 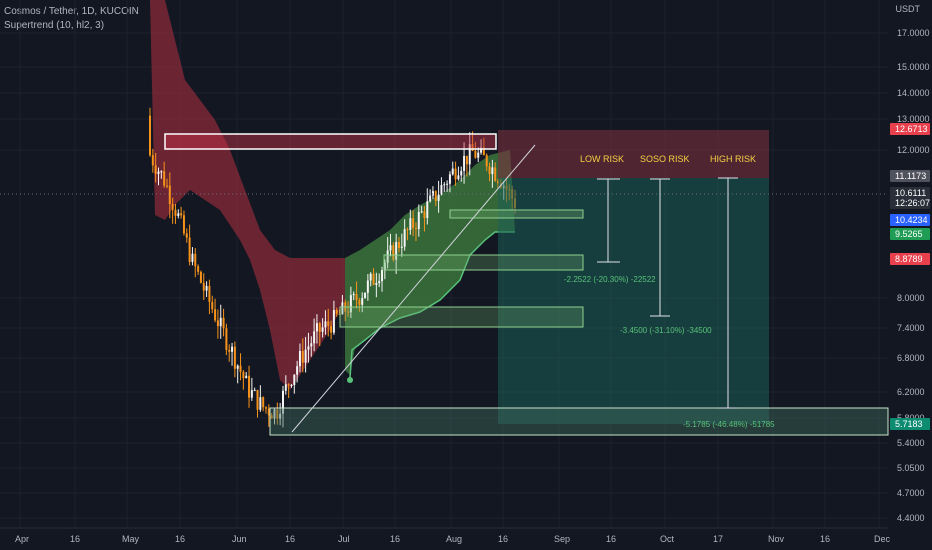 What do you see at coordinates (71, 11) in the screenshot?
I see `chart-symbol-title: Cosmos / Tether, 1D, KUCOIN` at bounding box center [71, 11].